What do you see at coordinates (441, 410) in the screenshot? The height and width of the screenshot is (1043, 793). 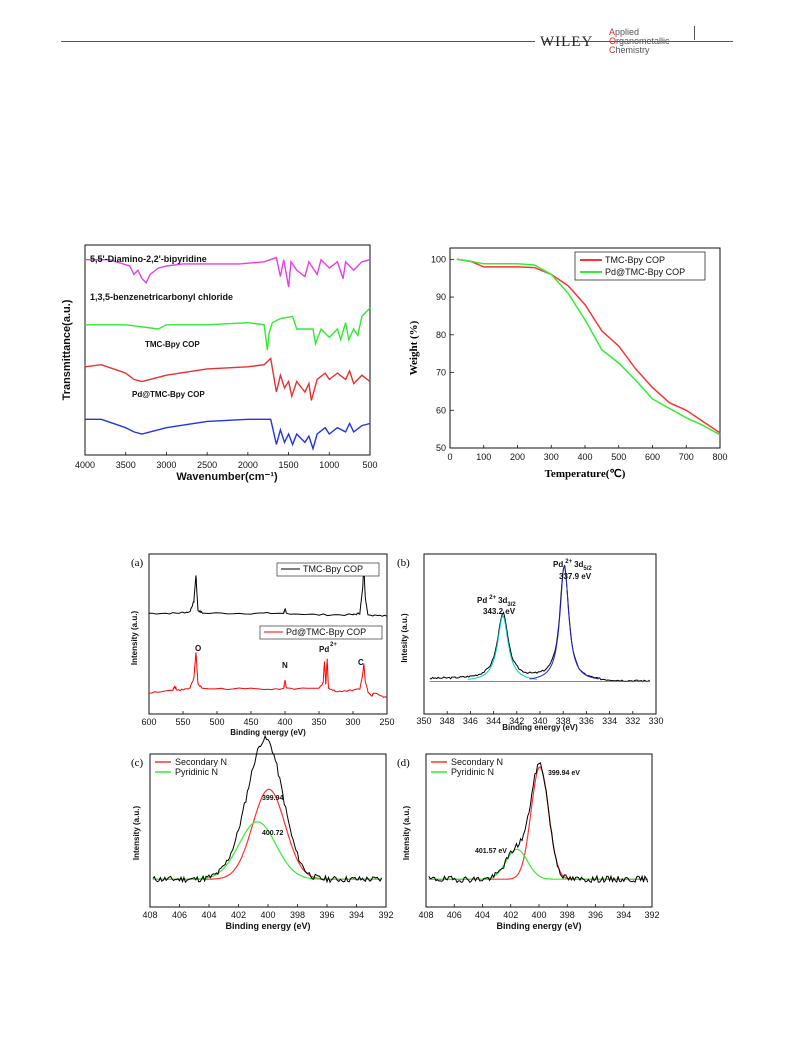 I see `y-tick-label: 60` at bounding box center [441, 410].